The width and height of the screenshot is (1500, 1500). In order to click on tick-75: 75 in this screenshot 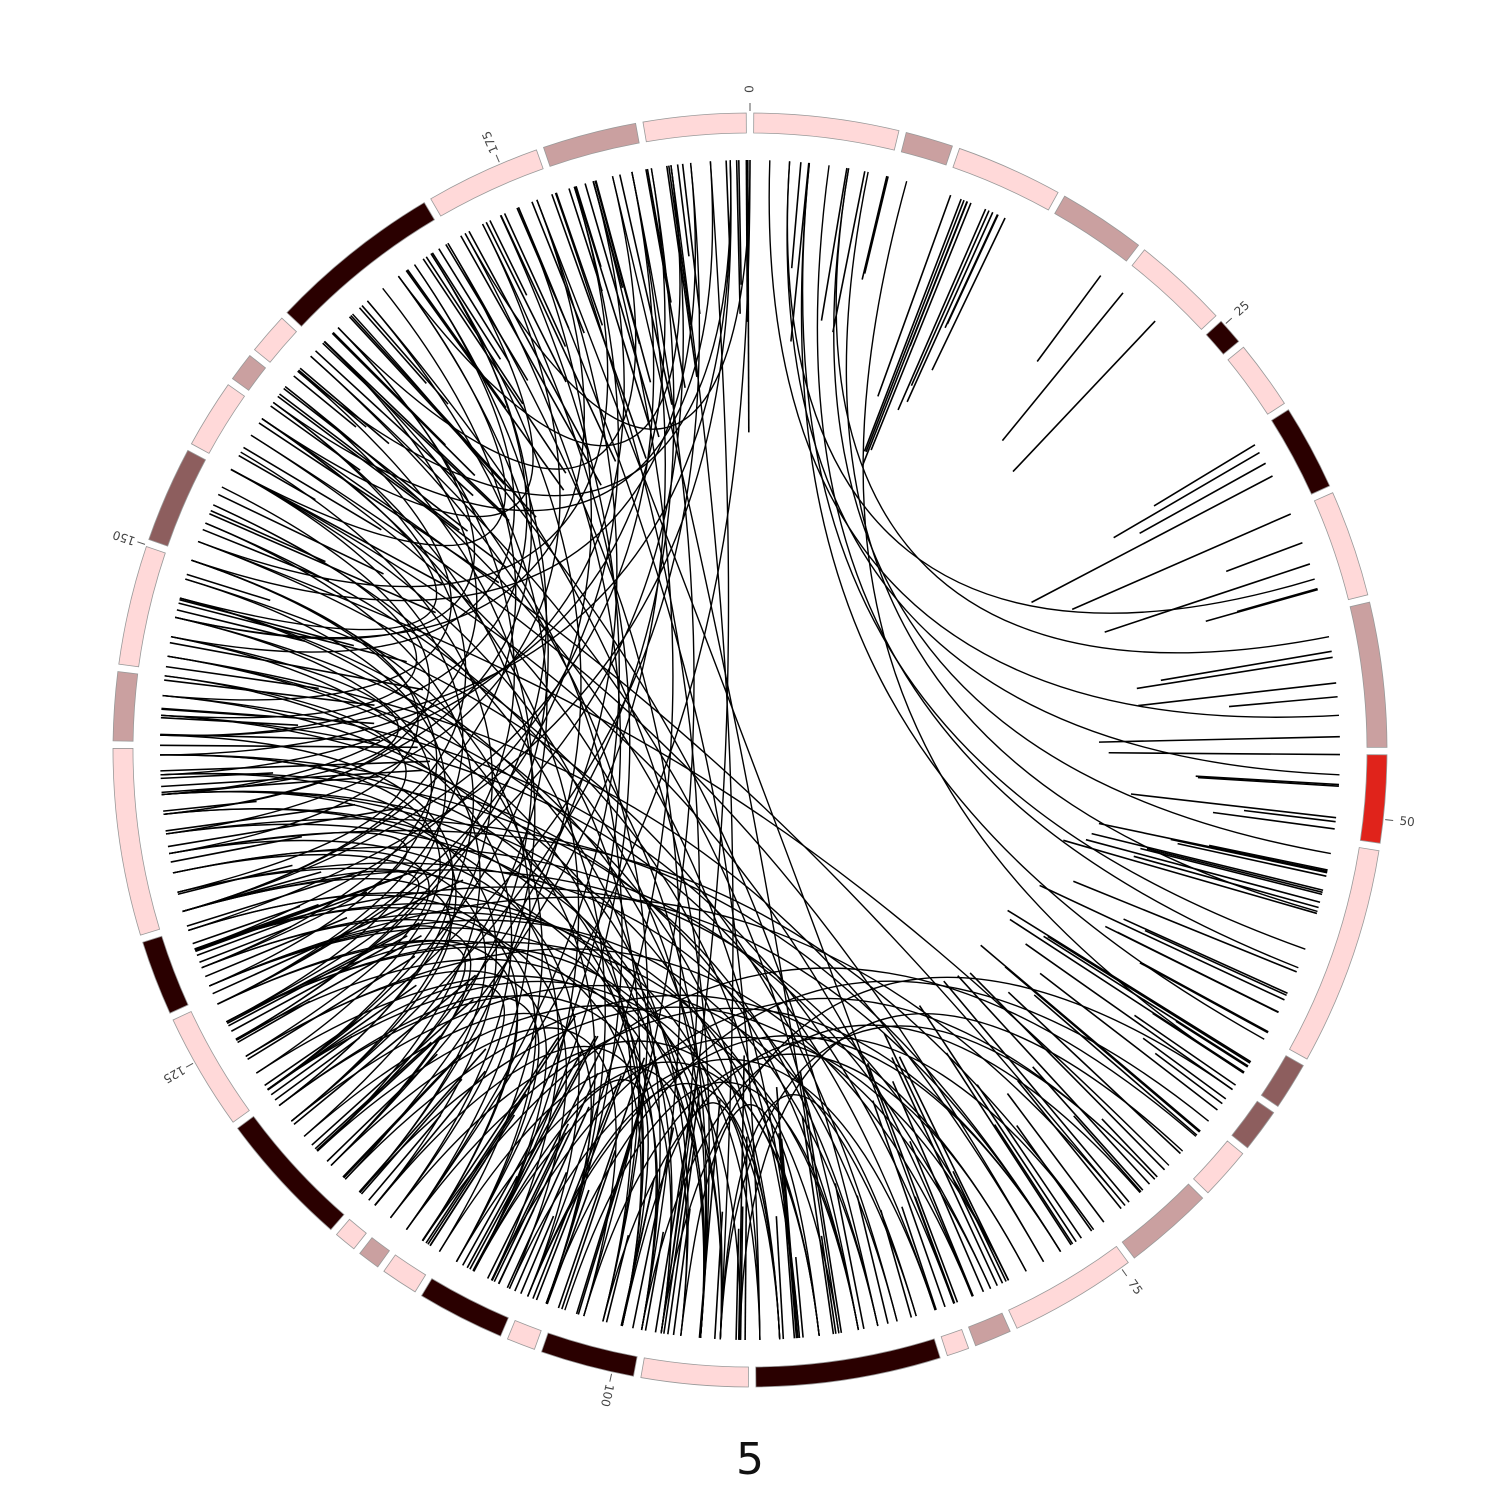, I will do `click(1133, 1283)`.